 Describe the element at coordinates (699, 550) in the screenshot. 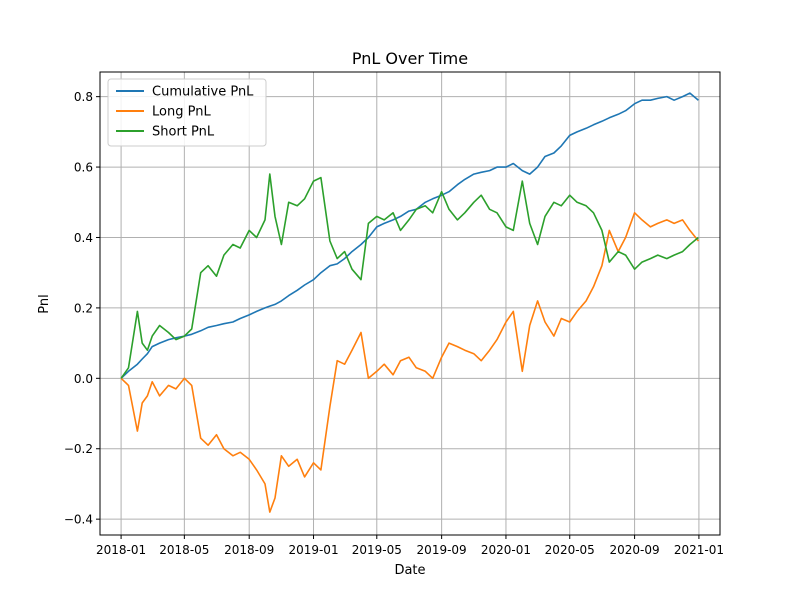

I see `x-tick-label: 2021-01` at that location.